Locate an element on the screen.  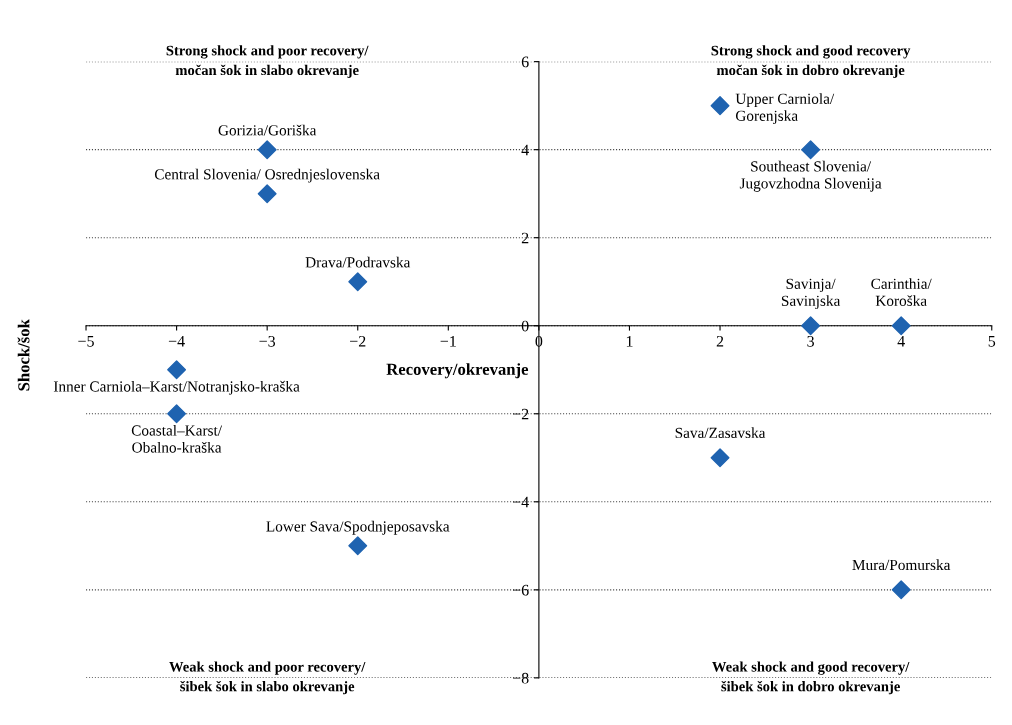
y-tick-label: 6 is located at coordinates (525, 62).